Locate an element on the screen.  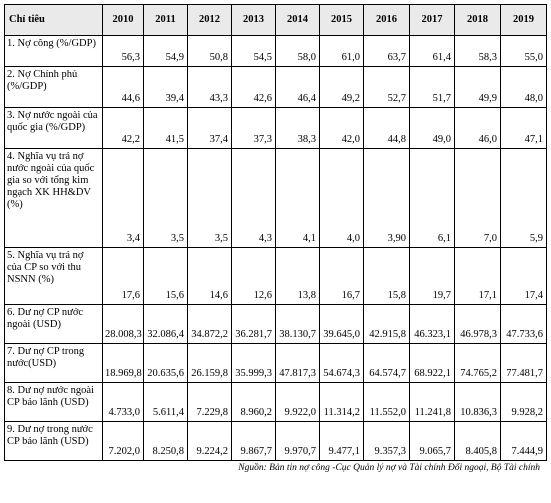
cell-value: 17,4 is located at coordinates (523, 276).